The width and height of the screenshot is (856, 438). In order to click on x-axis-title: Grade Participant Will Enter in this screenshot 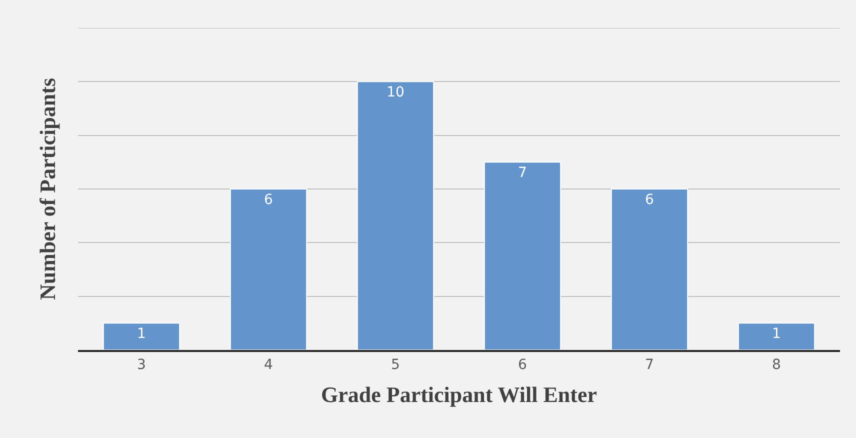, I will do `click(459, 395)`.